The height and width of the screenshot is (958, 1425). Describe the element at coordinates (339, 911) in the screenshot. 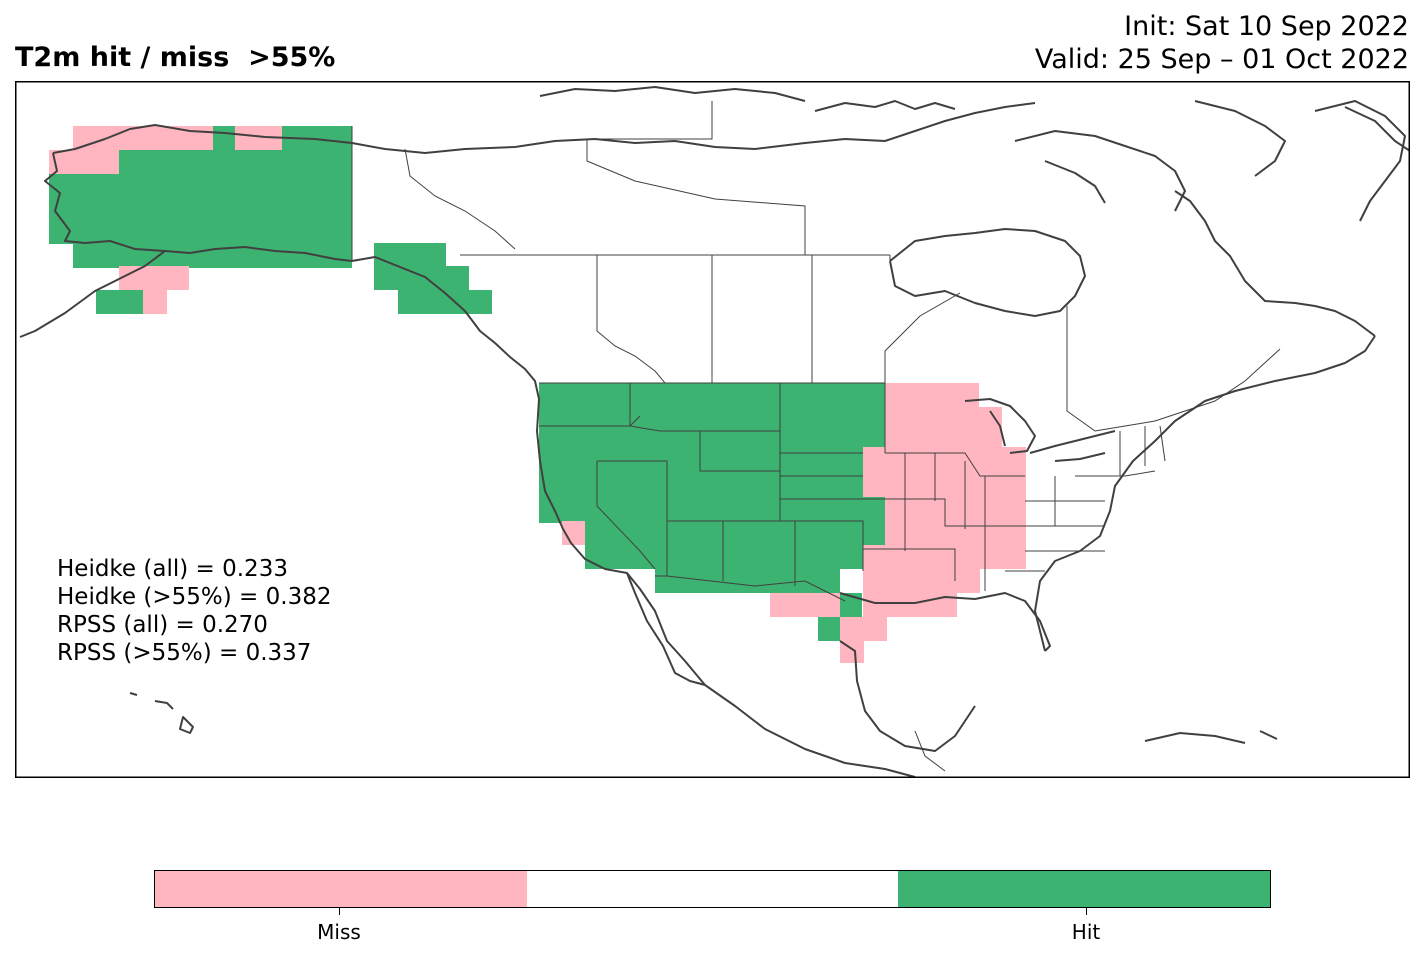

I see `colorbar-tick-miss` at that location.